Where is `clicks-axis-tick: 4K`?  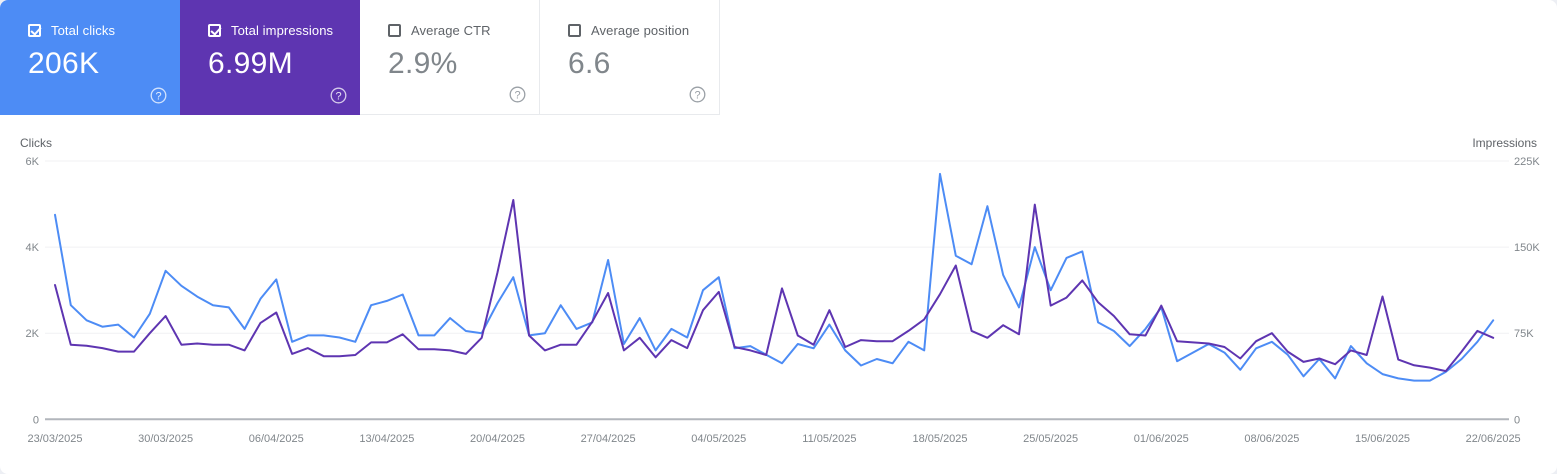 clicks-axis-tick: 4K is located at coordinates (33, 248).